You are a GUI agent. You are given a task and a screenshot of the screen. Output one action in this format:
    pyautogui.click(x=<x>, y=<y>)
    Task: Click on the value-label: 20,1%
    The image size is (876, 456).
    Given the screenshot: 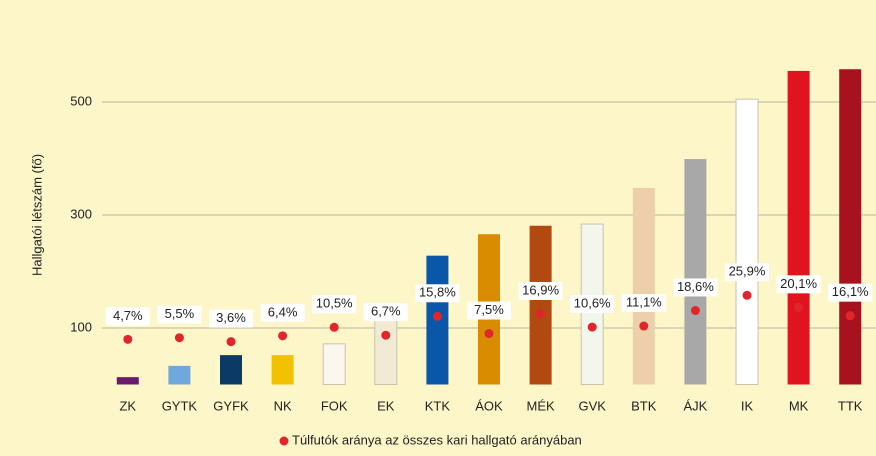 What is the action you would take?
    pyautogui.click(x=798, y=283)
    